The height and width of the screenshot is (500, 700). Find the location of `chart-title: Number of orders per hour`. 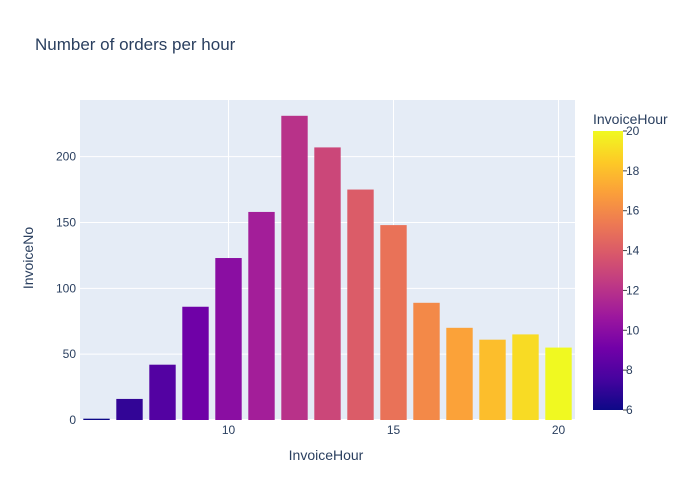

chart-title: Number of orders per hour is located at coordinates (135, 44).